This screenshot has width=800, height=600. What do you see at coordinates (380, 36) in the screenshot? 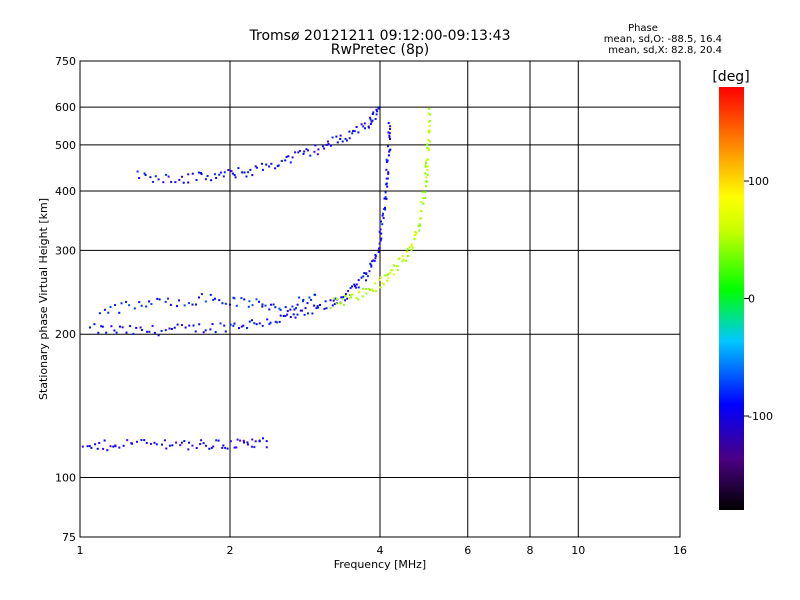
I see `chart-title: Tromsø 20121211 09:12:00-09:13:43` at bounding box center [380, 36].